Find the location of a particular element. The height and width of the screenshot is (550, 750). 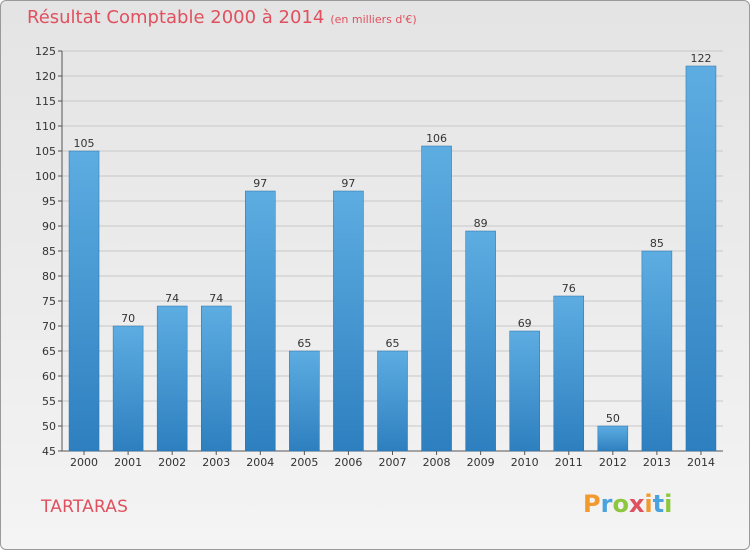

data-label-2013: 85 is located at coordinates (657, 243).